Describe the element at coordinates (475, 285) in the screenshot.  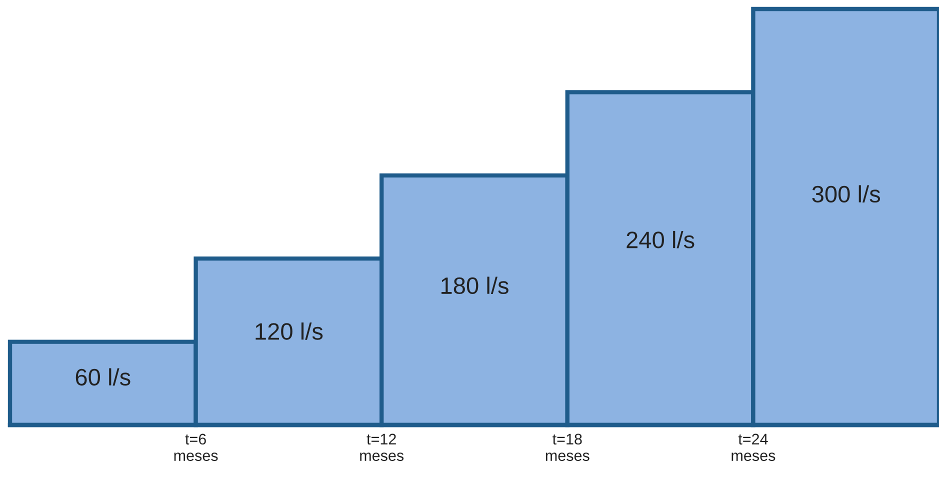
I see `data-label: 180 l/s` at that location.